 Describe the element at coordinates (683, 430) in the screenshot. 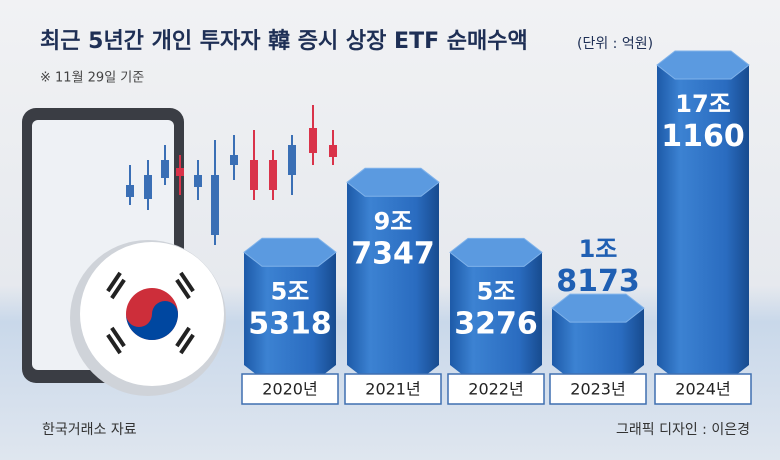

I see `credit: 그래픽 디자인 : 이은경` at that location.